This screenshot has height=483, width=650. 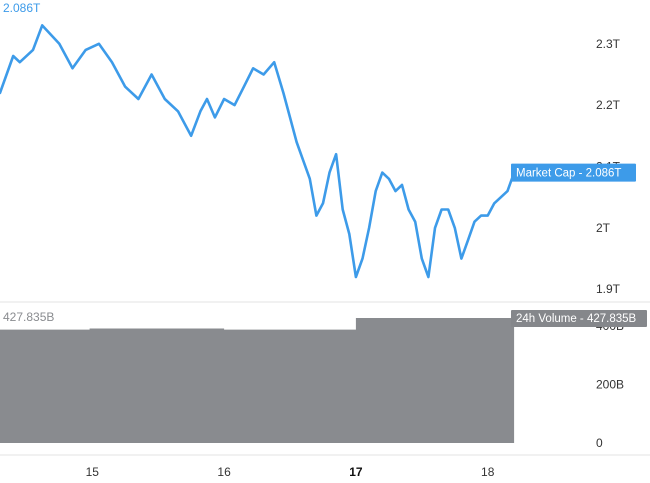 I want to click on y-tick-label: 1.9T, so click(x=608, y=289).